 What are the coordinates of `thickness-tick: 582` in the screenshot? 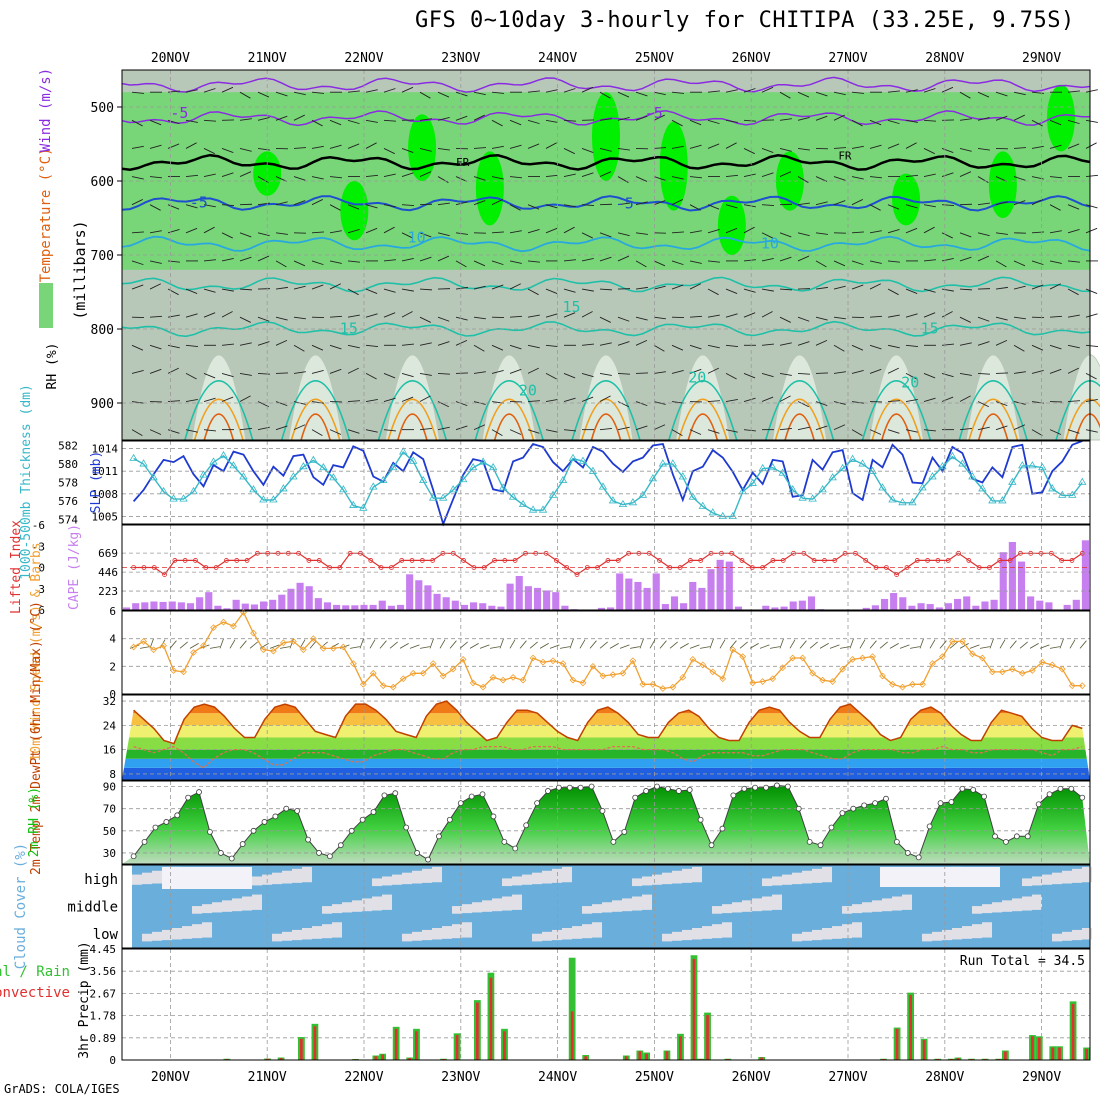 It's located at (68, 446).